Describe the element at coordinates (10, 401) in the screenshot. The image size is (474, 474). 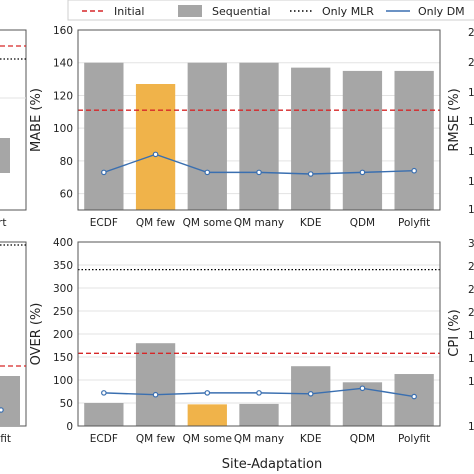
I see `left-bottom-bar` at that location.